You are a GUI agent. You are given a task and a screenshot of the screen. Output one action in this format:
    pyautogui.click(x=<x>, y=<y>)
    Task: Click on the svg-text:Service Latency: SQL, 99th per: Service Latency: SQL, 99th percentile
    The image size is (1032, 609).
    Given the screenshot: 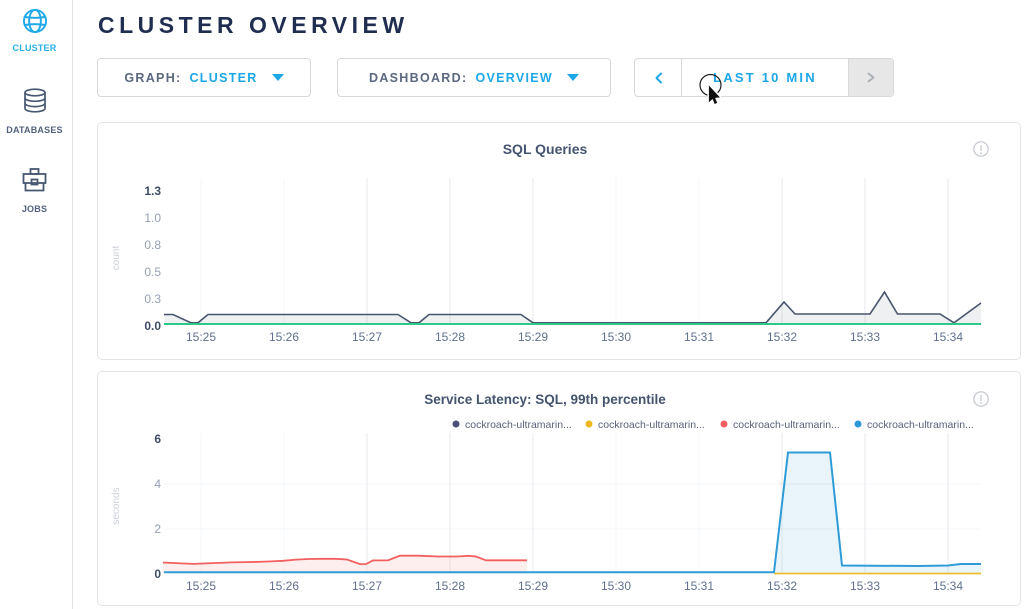 What is the action you would take?
    pyautogui.click(x=545, y=399)
    